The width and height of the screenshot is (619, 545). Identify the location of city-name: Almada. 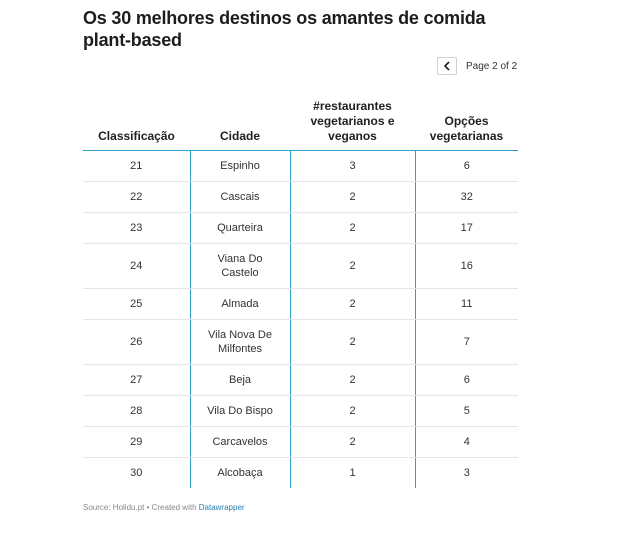
(240, 303).